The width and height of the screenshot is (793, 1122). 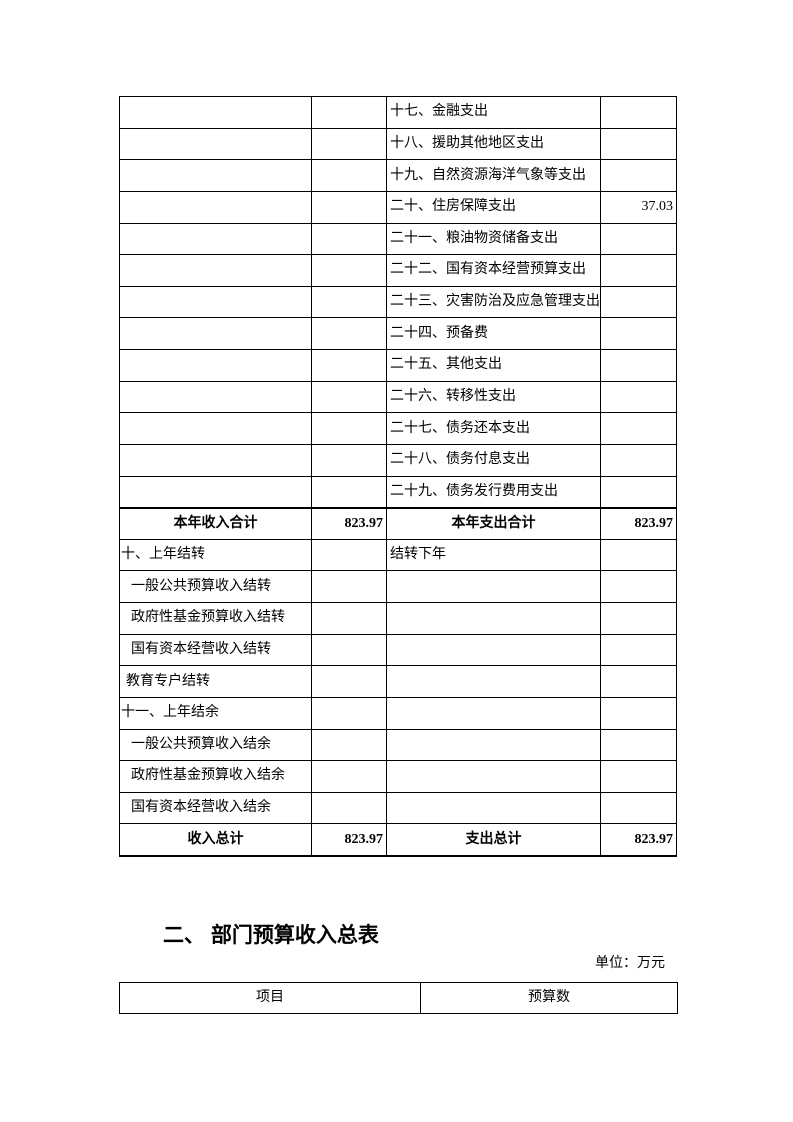 I want to click on section-heading: 二、 部门预算收入总表, so click(x=271, y=935).